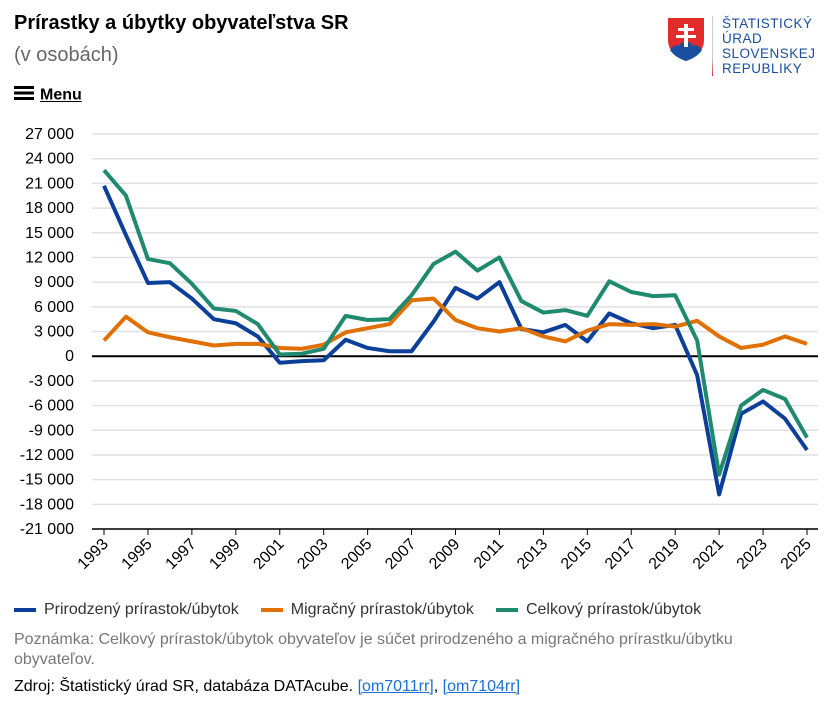 The width and height of the screenshot is (832, 707). What do you see at coordinates (47, 455) in the screenshot?
I see `y-tick-label: -12 000` at bounding box center [47, 455].